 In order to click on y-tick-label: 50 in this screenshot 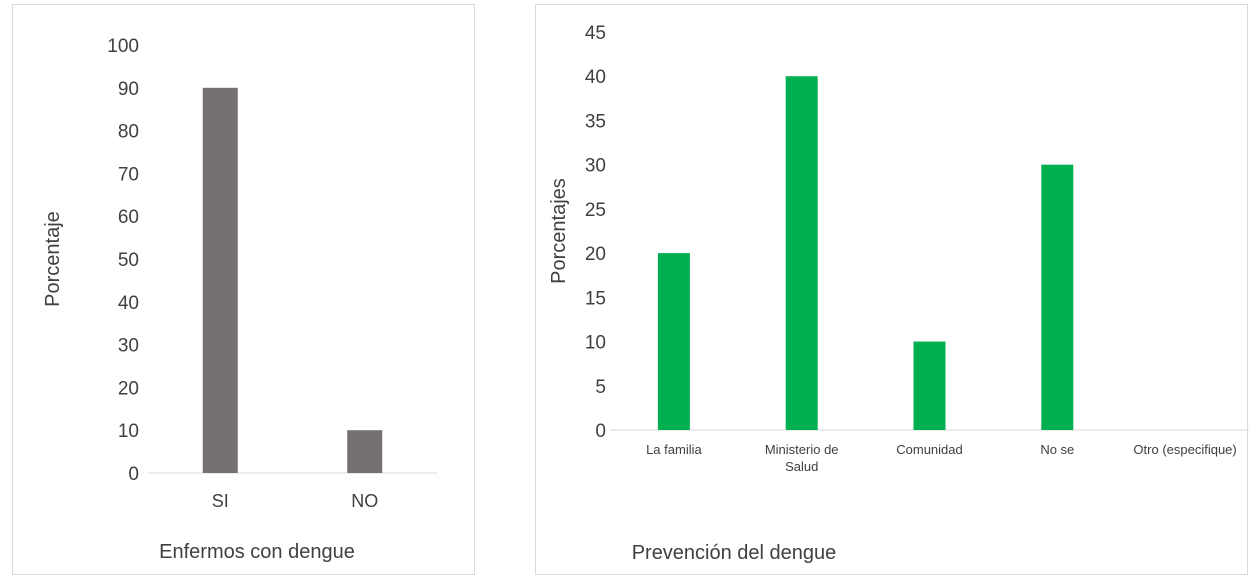, I will do `click(128, 260)`.